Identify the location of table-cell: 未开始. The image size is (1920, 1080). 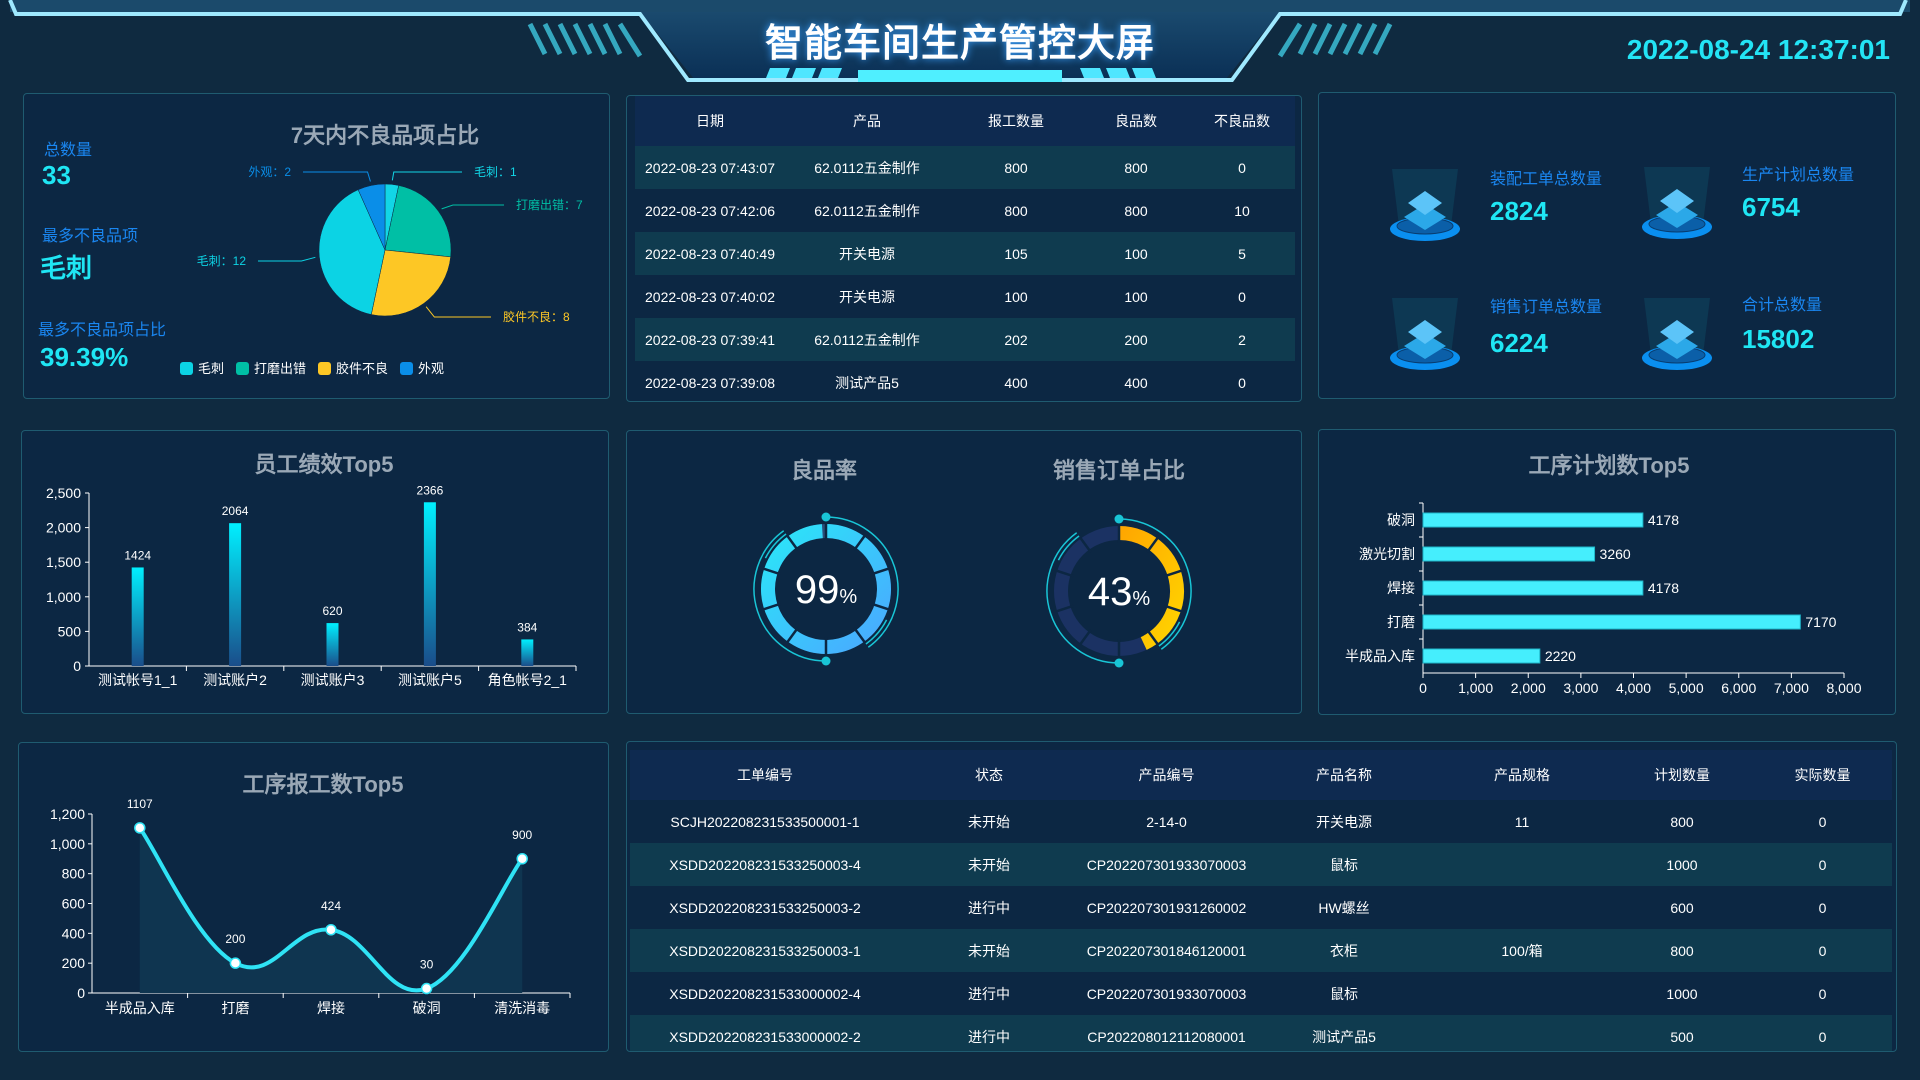
(989, 821).